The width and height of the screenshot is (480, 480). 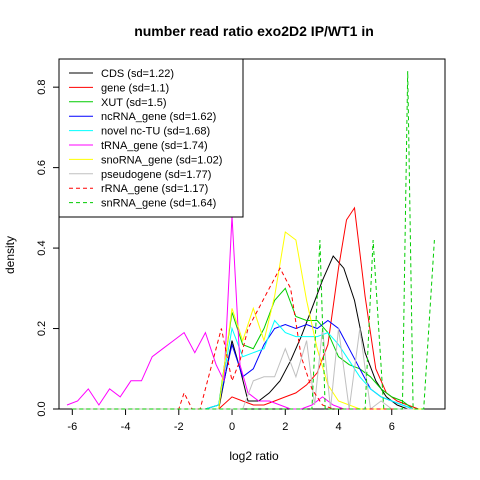 What do you see at coordinates (42, 328) in the screenshot?
I see `y-tick-label: 0.2` at bounding box center [42, 328].